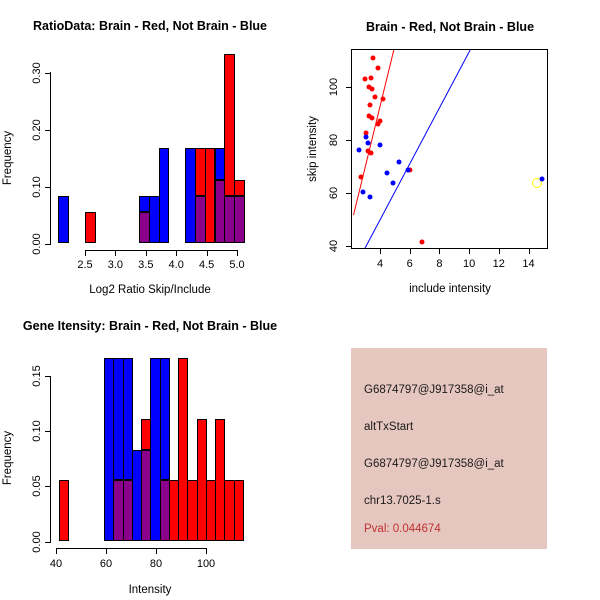 Image resolution: width=600 pixels, height=600 pixels. Describe the element at coordinates (150, 590) in the screenshot. I see `gene-histogram-xlabel: Intensity` at that location.